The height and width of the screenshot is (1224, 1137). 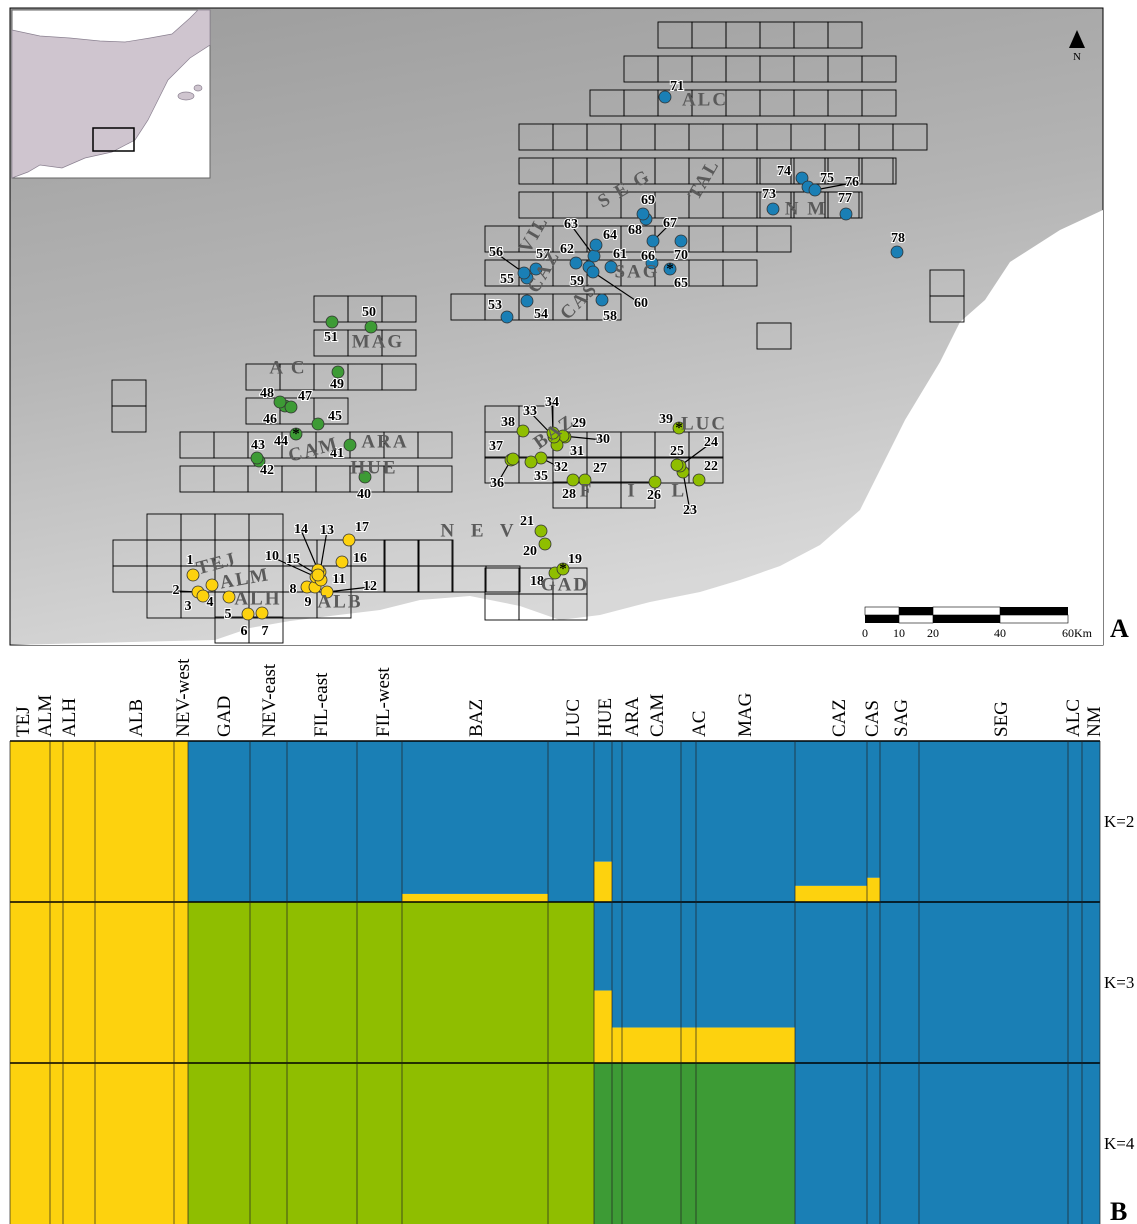 I want to click on panel-label: B, so click(x=1118, y=1210).